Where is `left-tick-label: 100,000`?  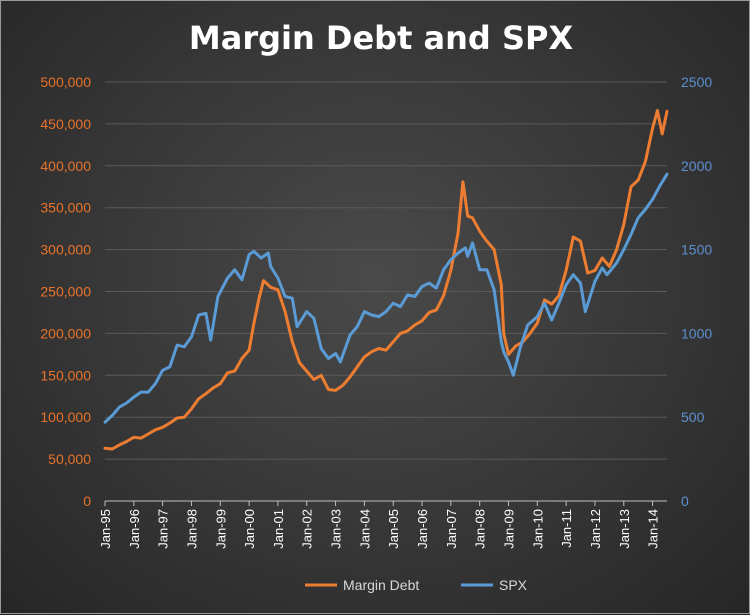
left-tick-label: 100,000 is located at coordinates (65, 417).